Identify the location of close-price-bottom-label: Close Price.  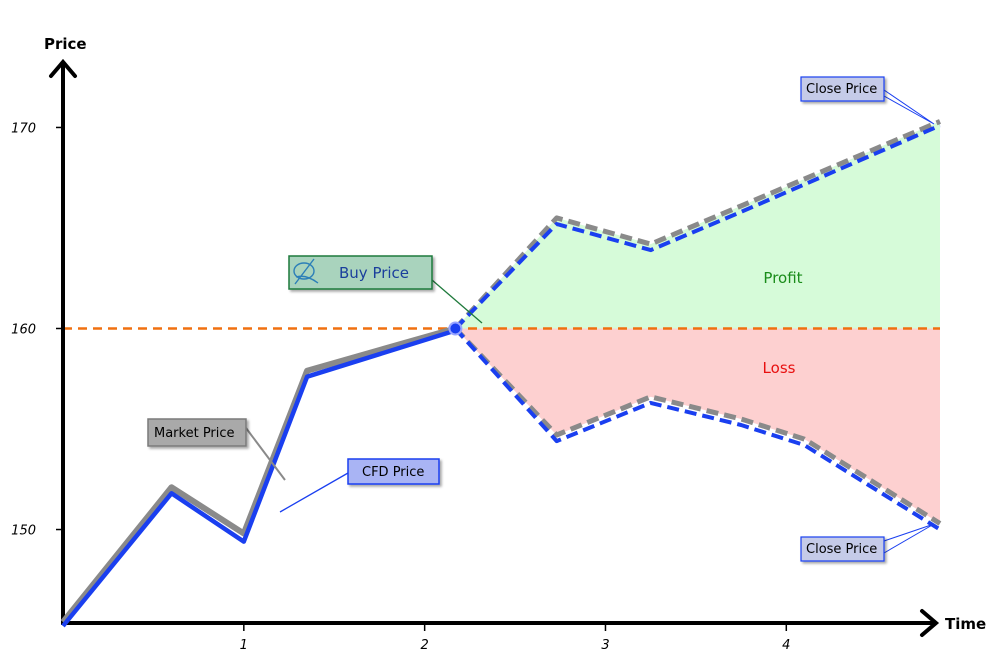
(841, 549).